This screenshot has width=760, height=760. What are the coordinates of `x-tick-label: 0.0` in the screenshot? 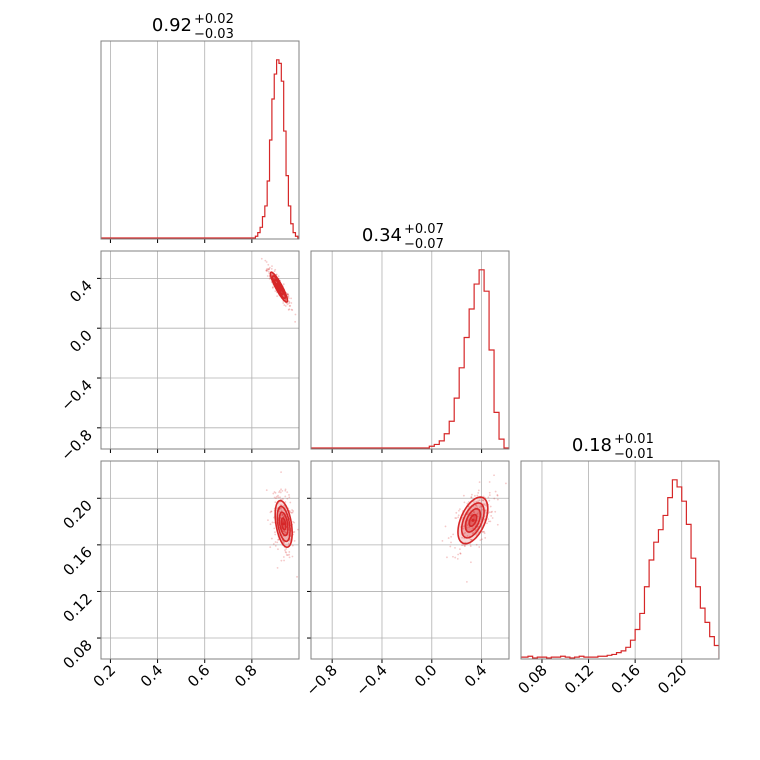 It's located at (426, 676).